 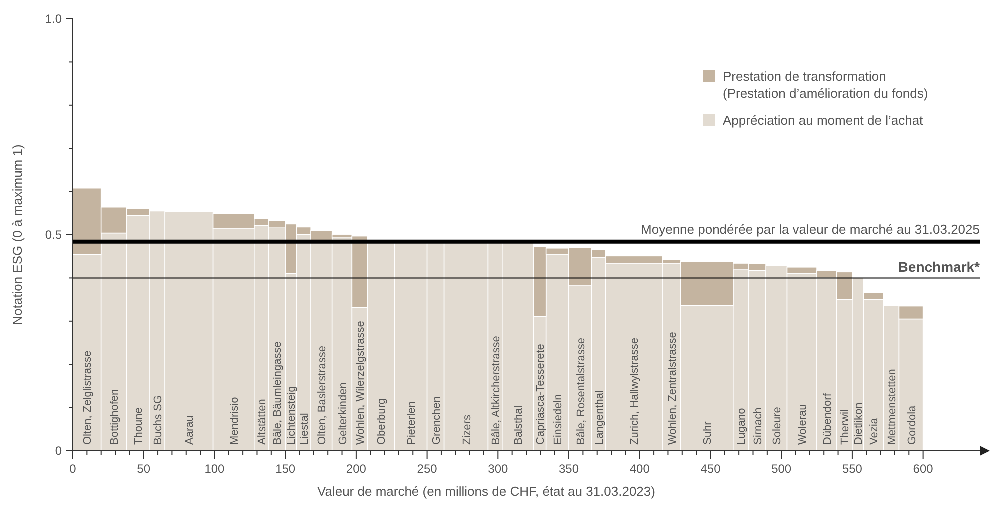 What do you see at coordinates (412, 423) in the screenshot?
I see `annotation: Pieterlen` at bounding box center [412, 423].